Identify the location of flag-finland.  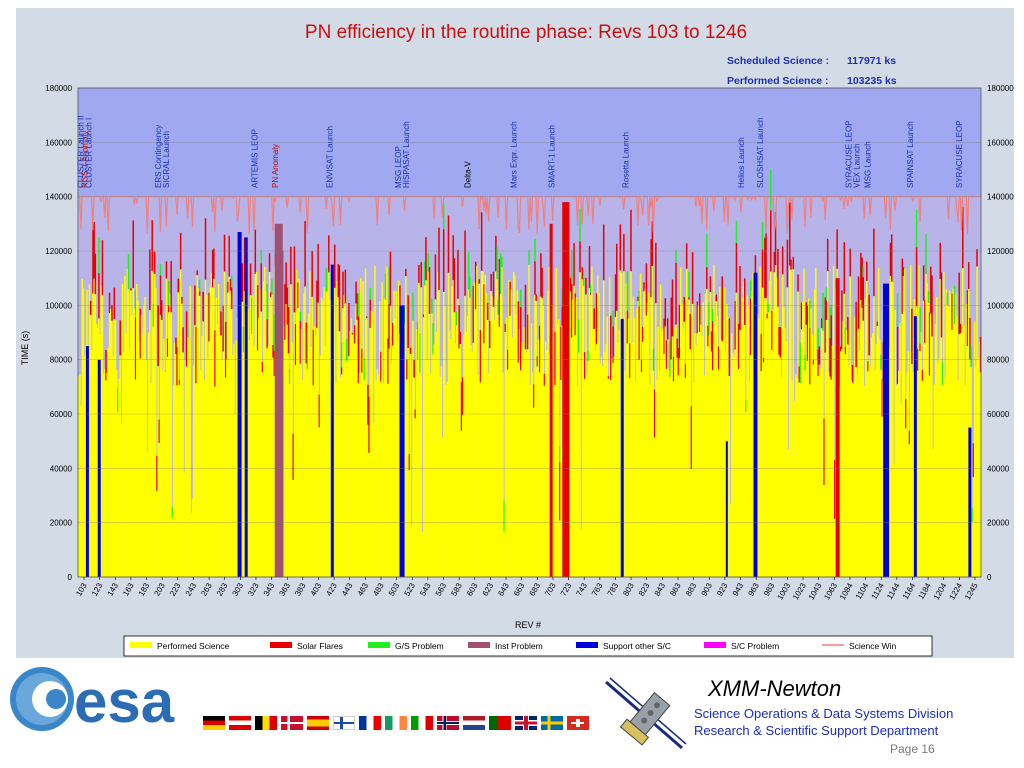
(344, 723).